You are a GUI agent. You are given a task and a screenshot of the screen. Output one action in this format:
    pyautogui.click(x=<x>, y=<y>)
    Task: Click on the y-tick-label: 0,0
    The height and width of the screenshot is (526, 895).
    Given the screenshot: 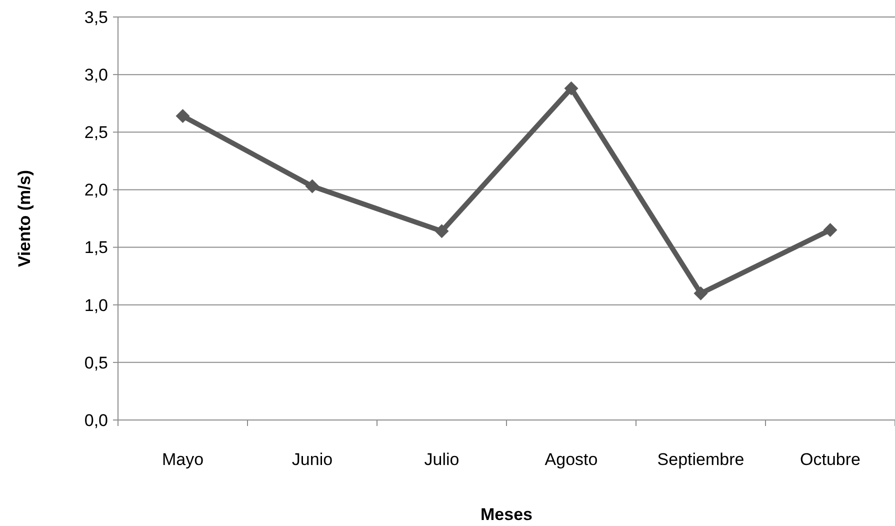 What is the action you would take?
    pyautogui.click(x=96, y=420)
    